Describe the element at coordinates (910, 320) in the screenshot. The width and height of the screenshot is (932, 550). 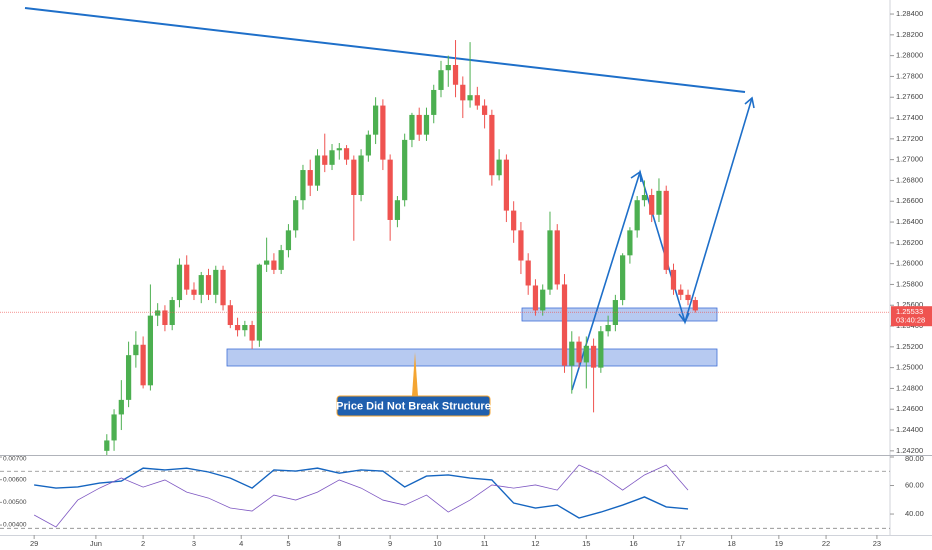
I see `countdown-label: 03:40:28` at that location.